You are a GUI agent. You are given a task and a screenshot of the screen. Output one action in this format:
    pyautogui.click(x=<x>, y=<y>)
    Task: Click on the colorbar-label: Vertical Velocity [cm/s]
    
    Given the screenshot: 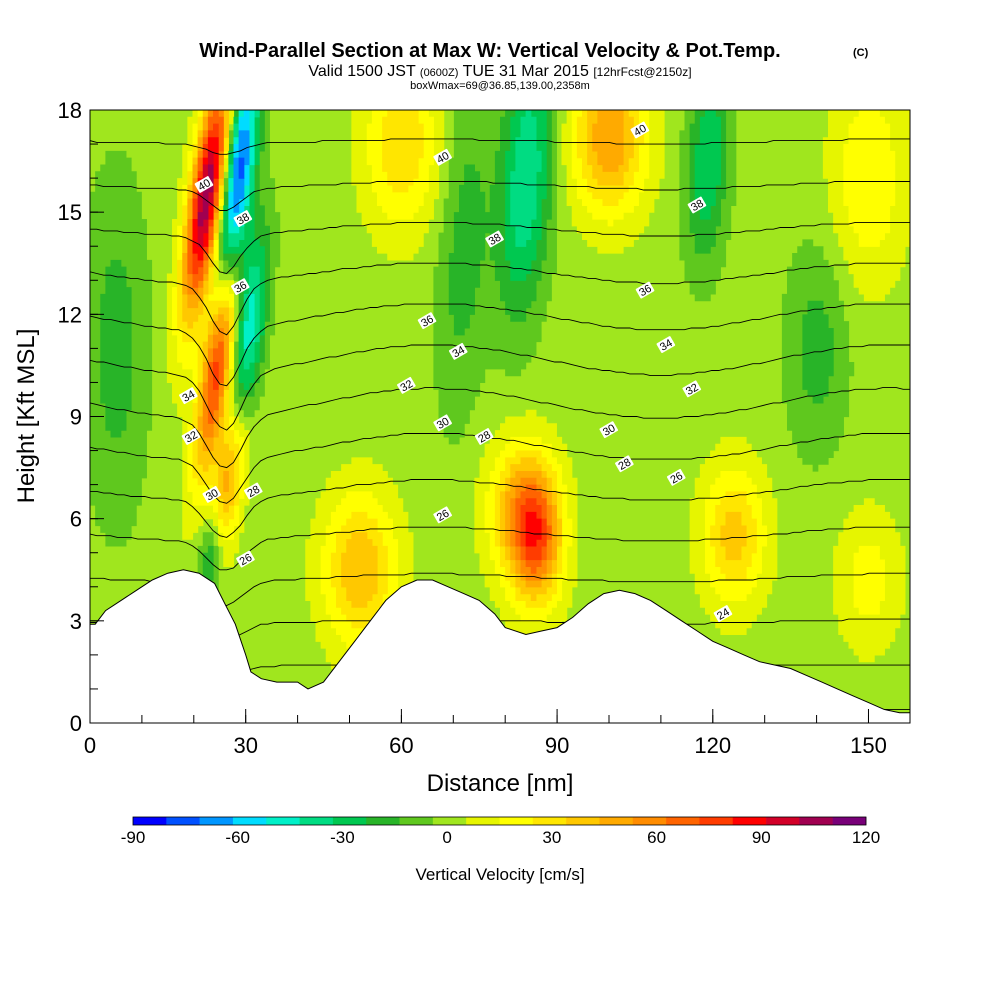 What is the action you would take?
    pyautogui.click(x=499, y=874)
    